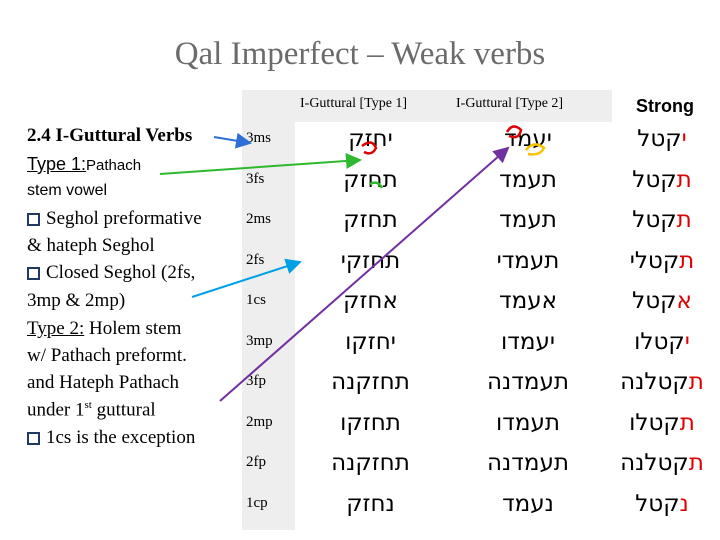  I want to click on table-header-row, so click(427, 106).